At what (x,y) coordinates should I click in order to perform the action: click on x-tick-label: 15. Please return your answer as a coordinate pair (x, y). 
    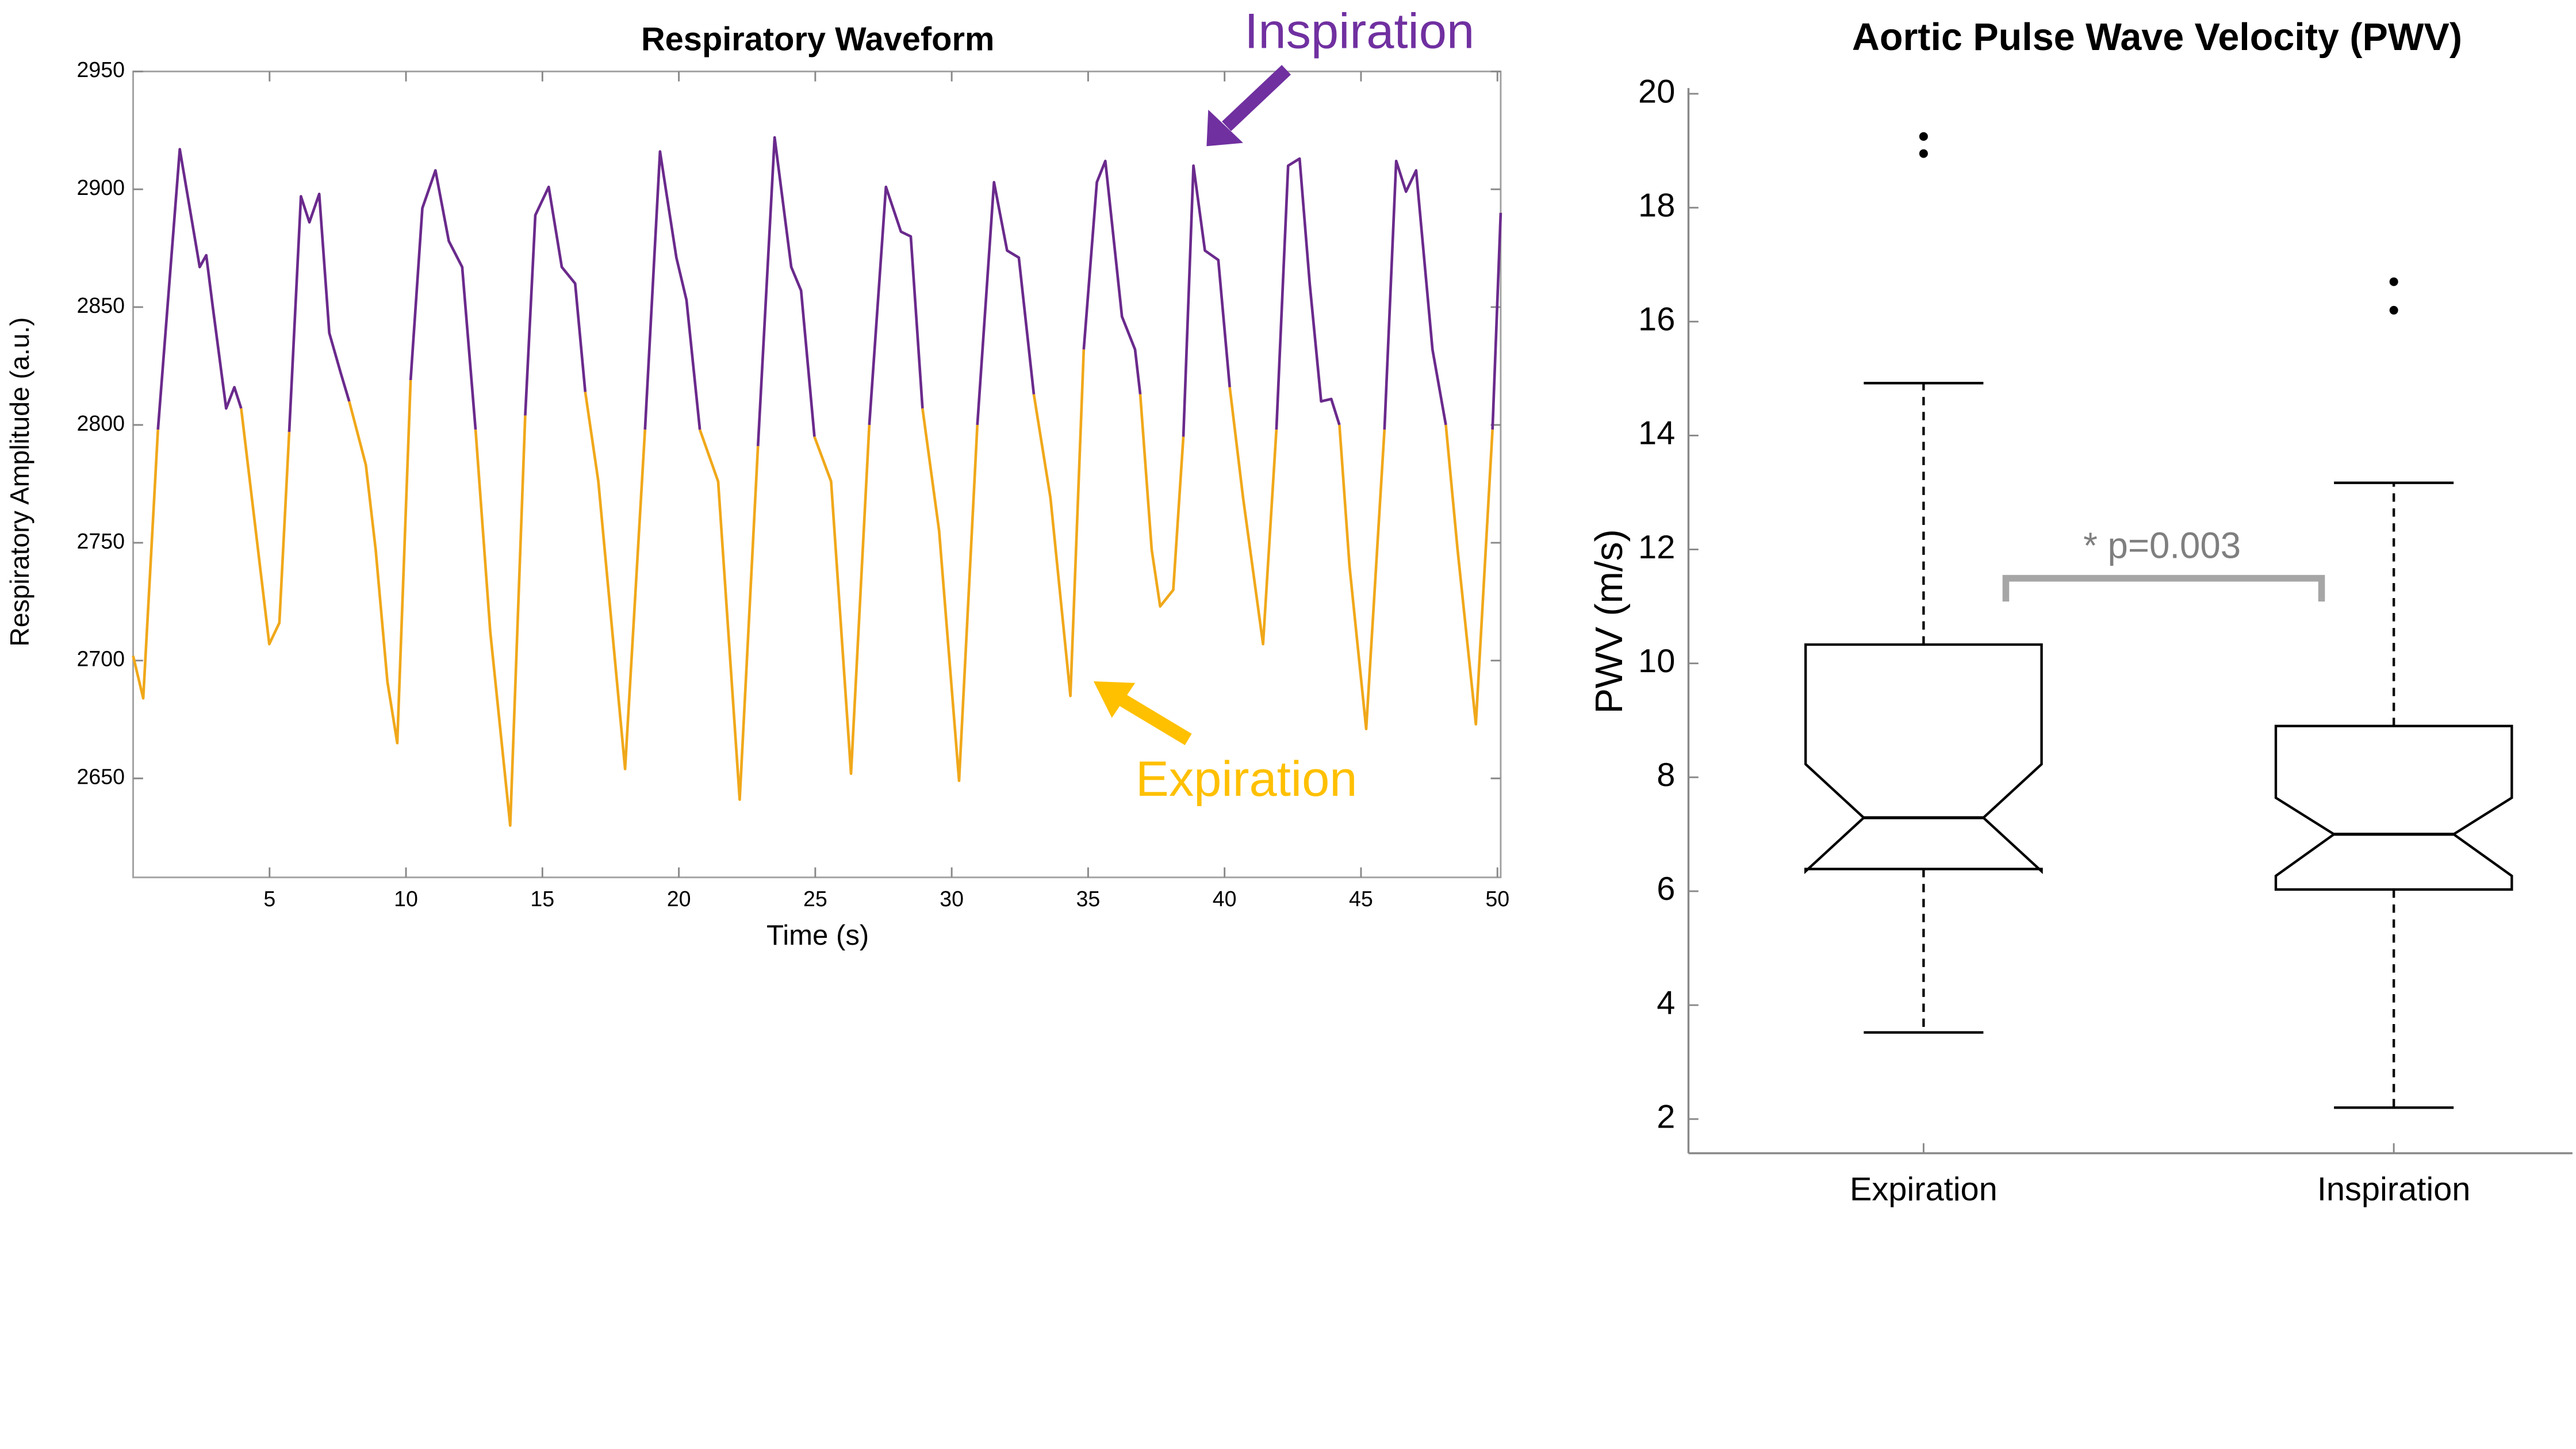
    Looking at the image, I should click on (542, 899).